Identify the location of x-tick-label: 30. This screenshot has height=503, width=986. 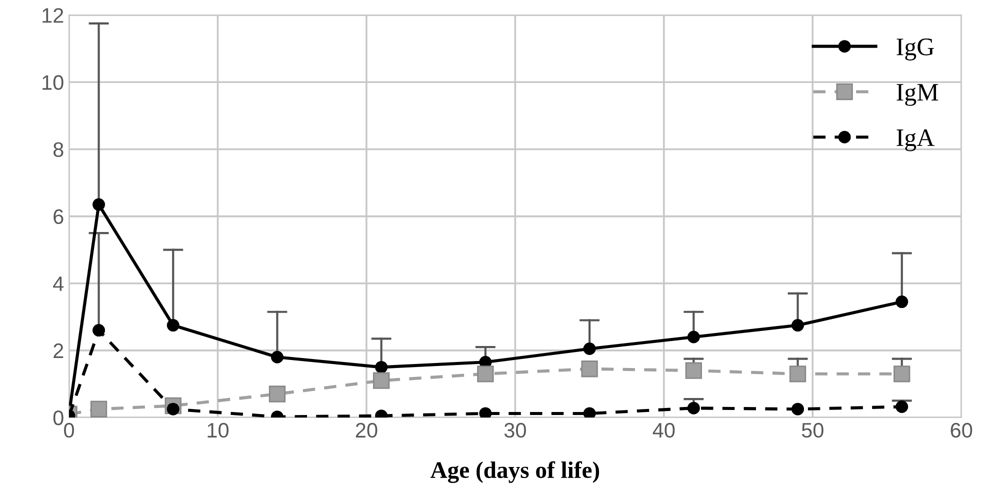
(515, 430).